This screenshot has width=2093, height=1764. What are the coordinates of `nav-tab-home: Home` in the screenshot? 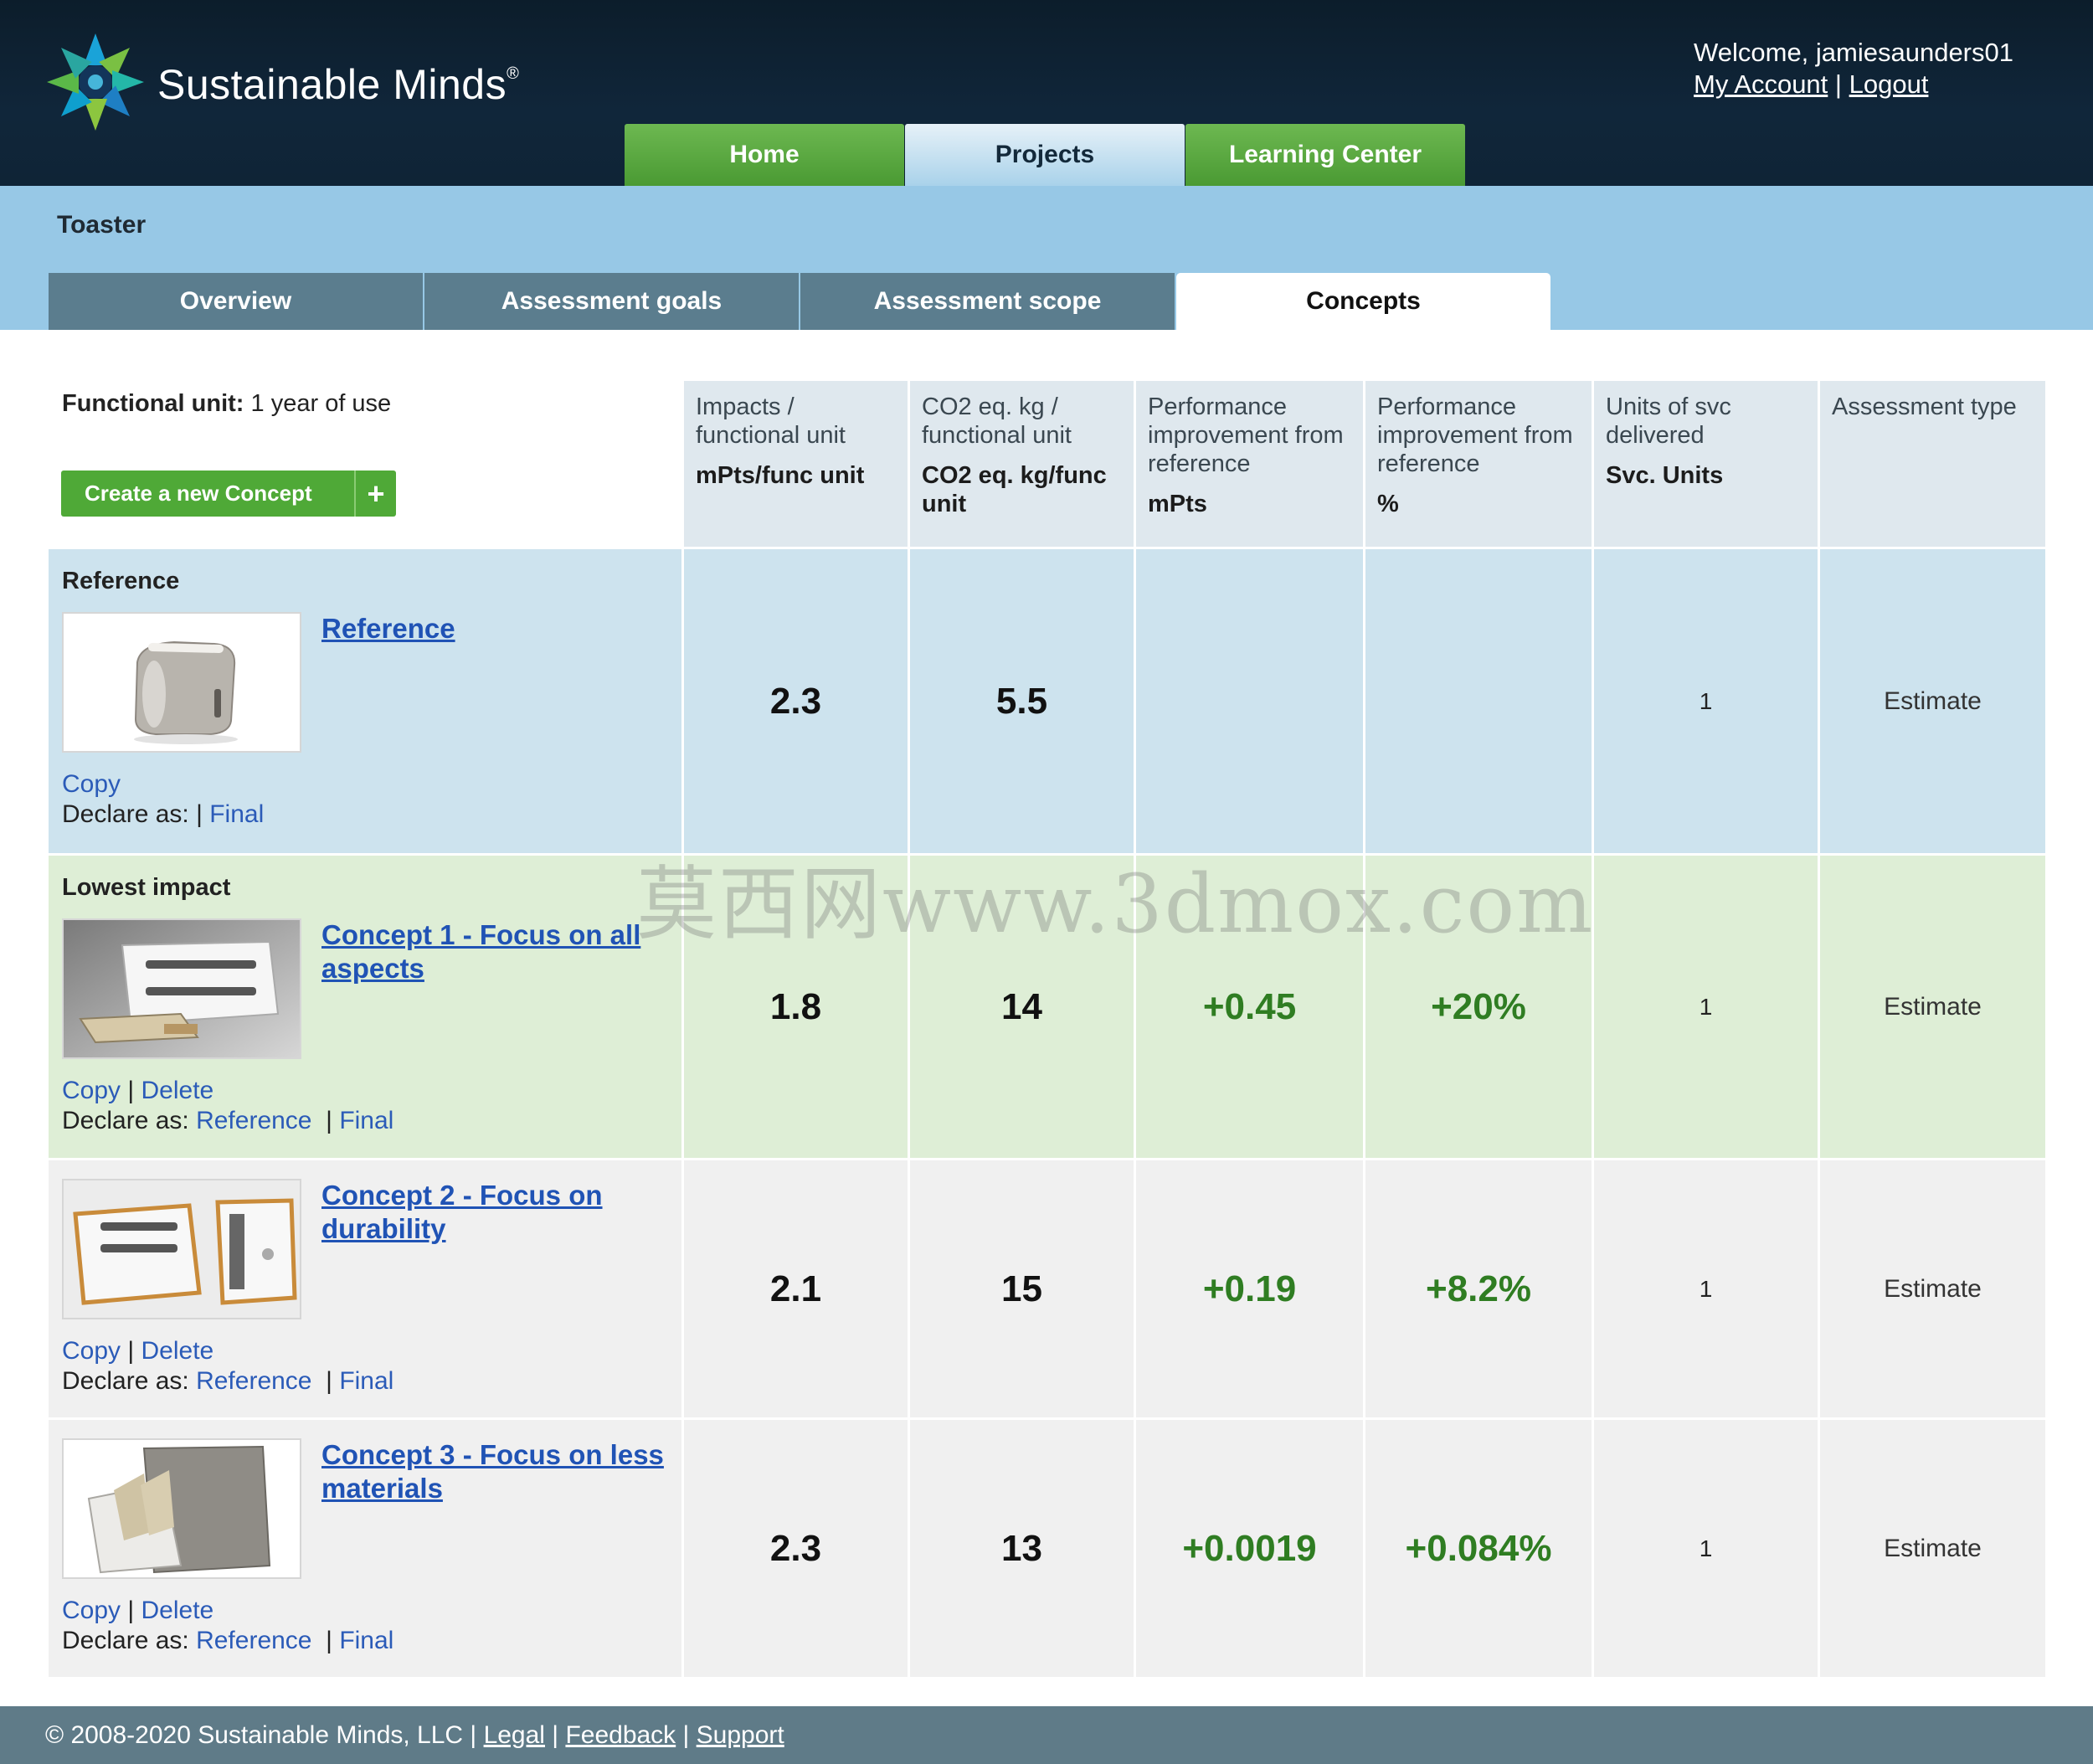 It's located at (764, 155).